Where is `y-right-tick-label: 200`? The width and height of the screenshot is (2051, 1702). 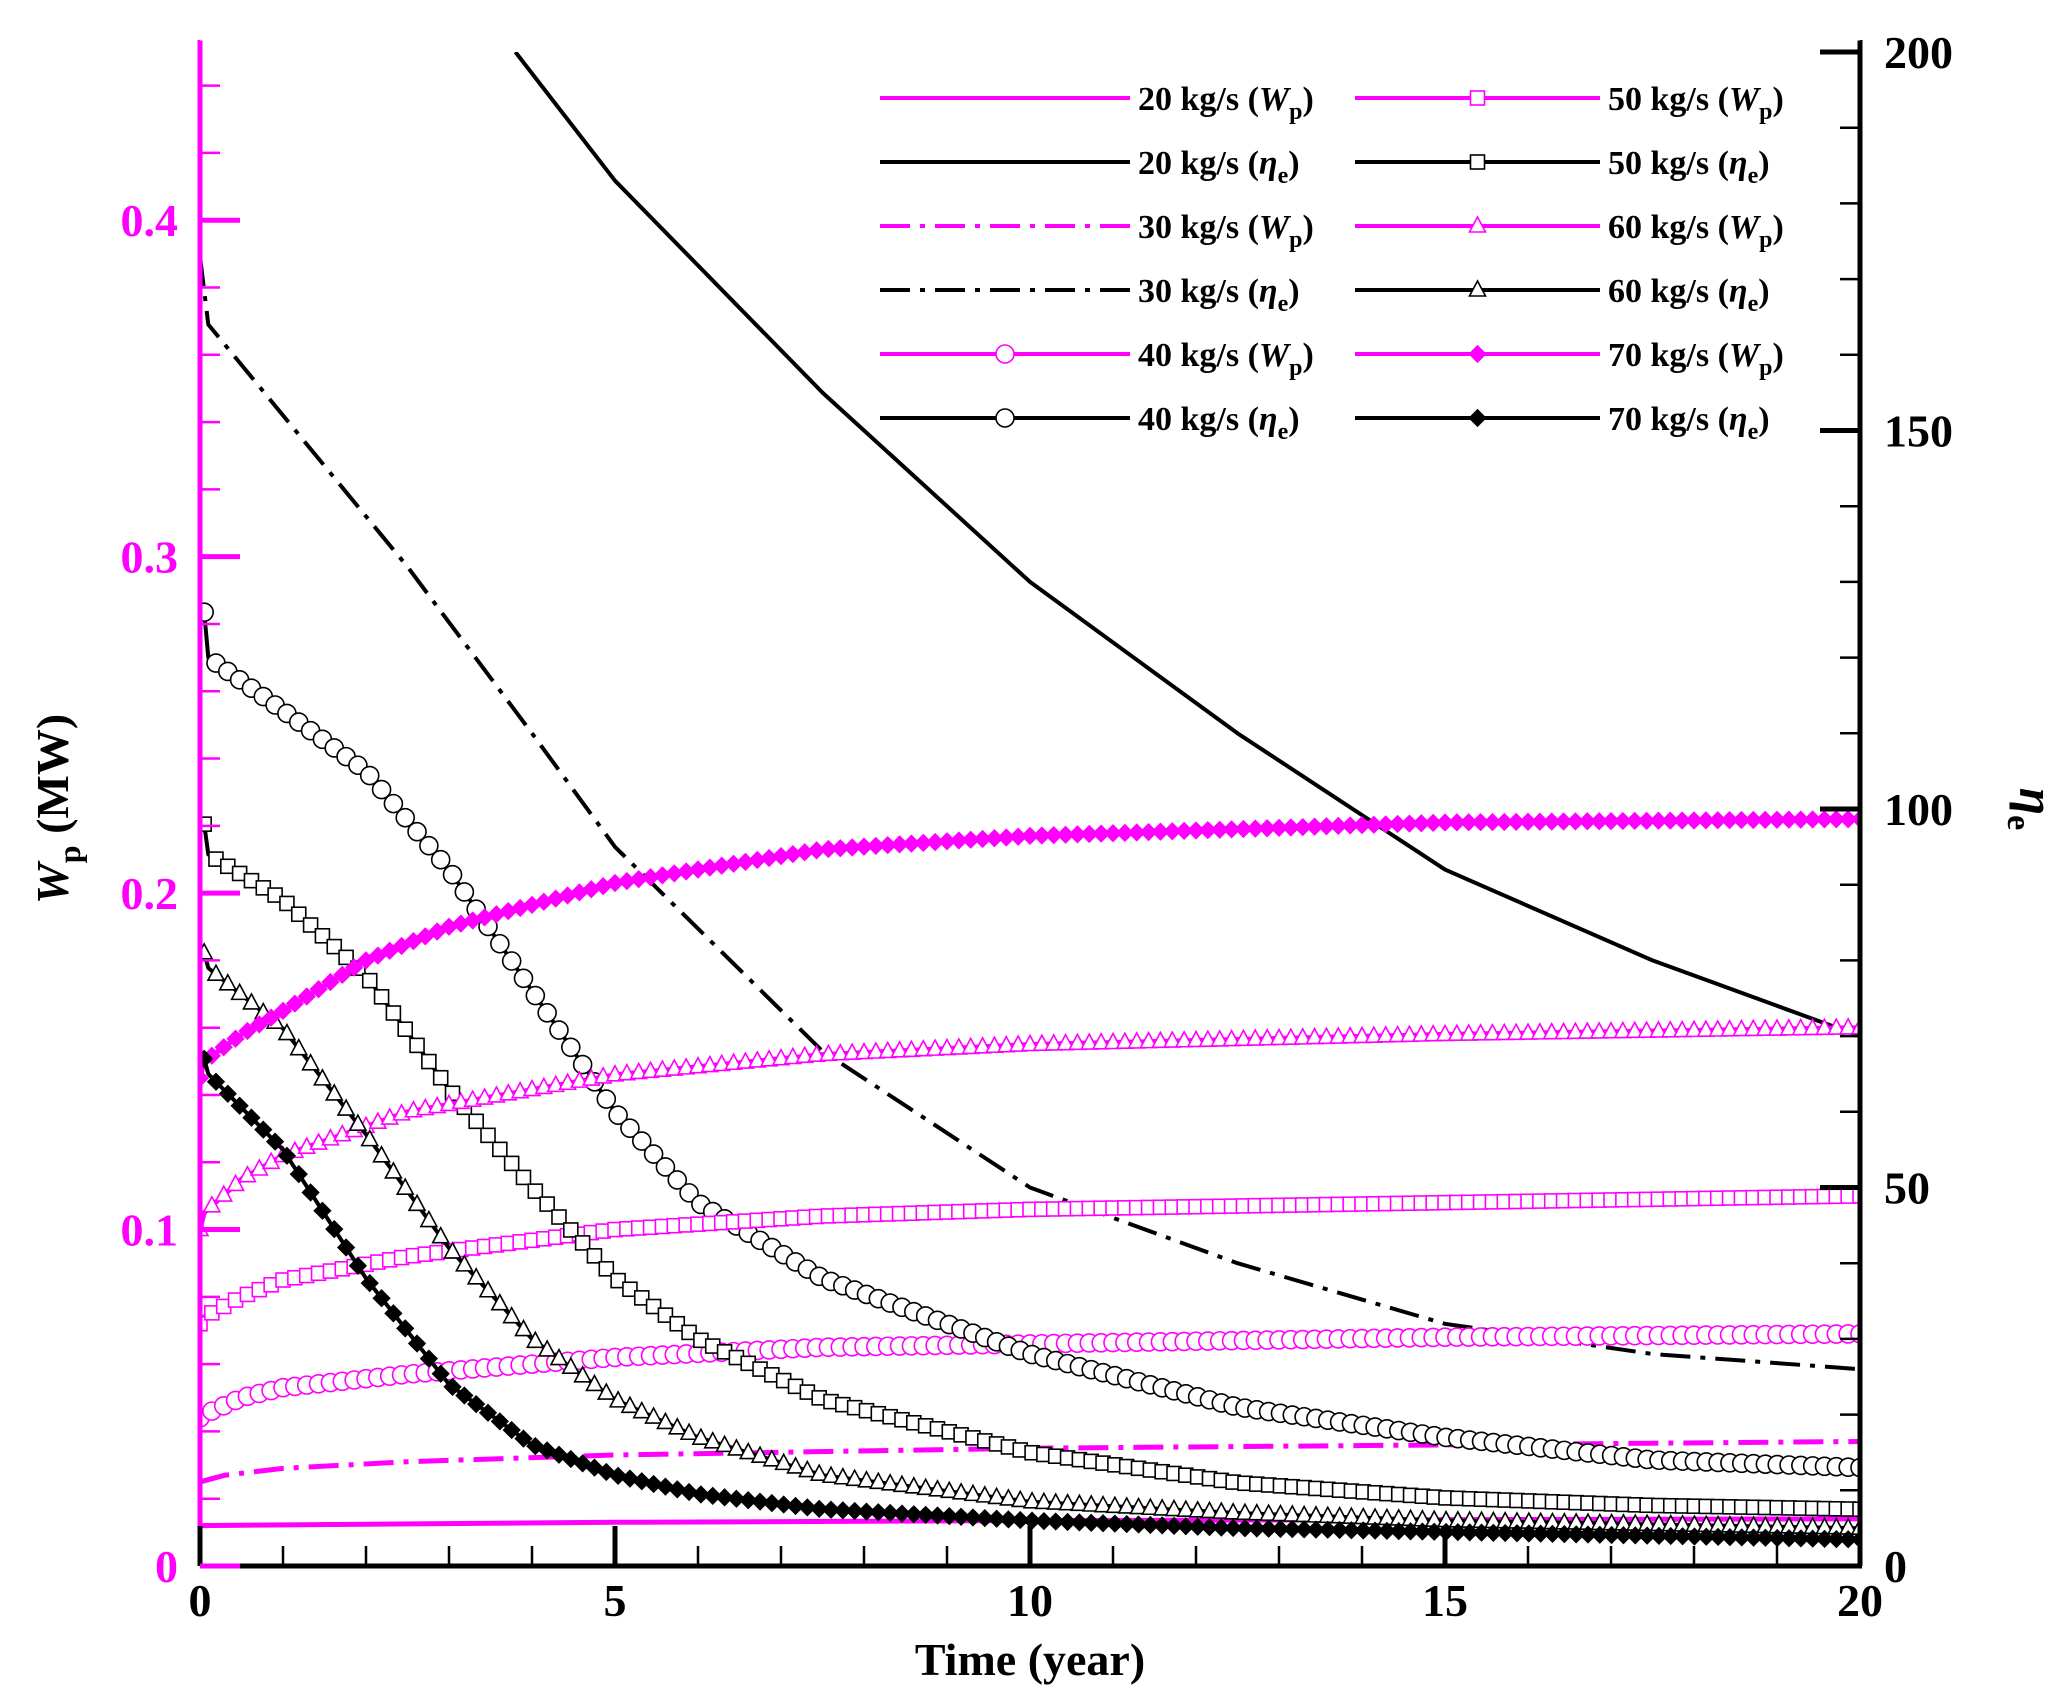
y-right-tick-label: 200 is located at coordinates (1918, 52).